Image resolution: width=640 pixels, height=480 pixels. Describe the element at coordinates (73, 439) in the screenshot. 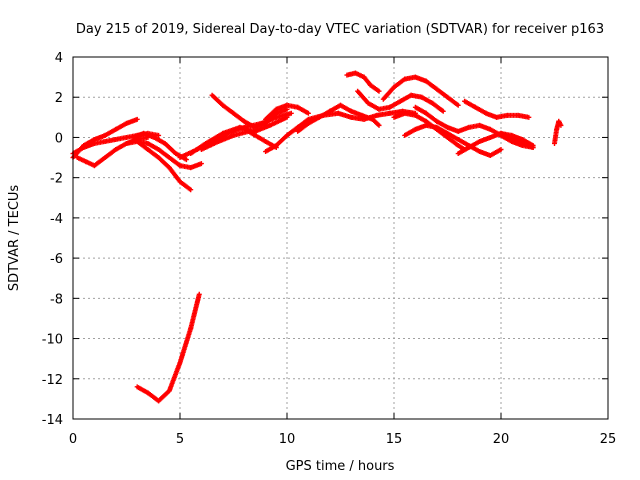

I see `x-tick-label: 0` at that location.